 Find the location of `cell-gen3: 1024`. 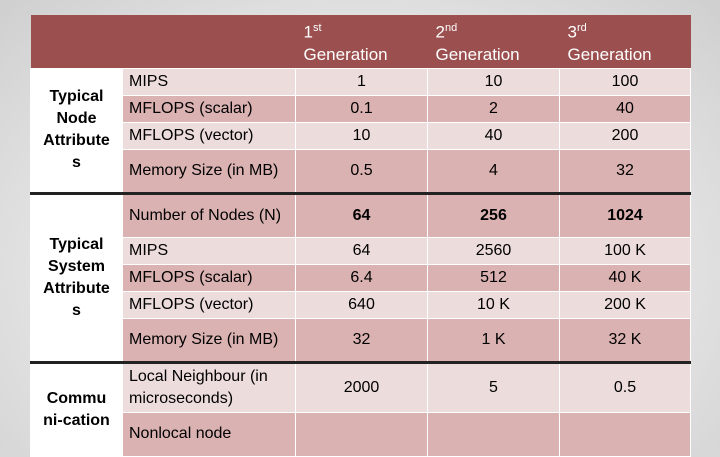

cell-gen3: 1024 is located at coordinates (625, 214).